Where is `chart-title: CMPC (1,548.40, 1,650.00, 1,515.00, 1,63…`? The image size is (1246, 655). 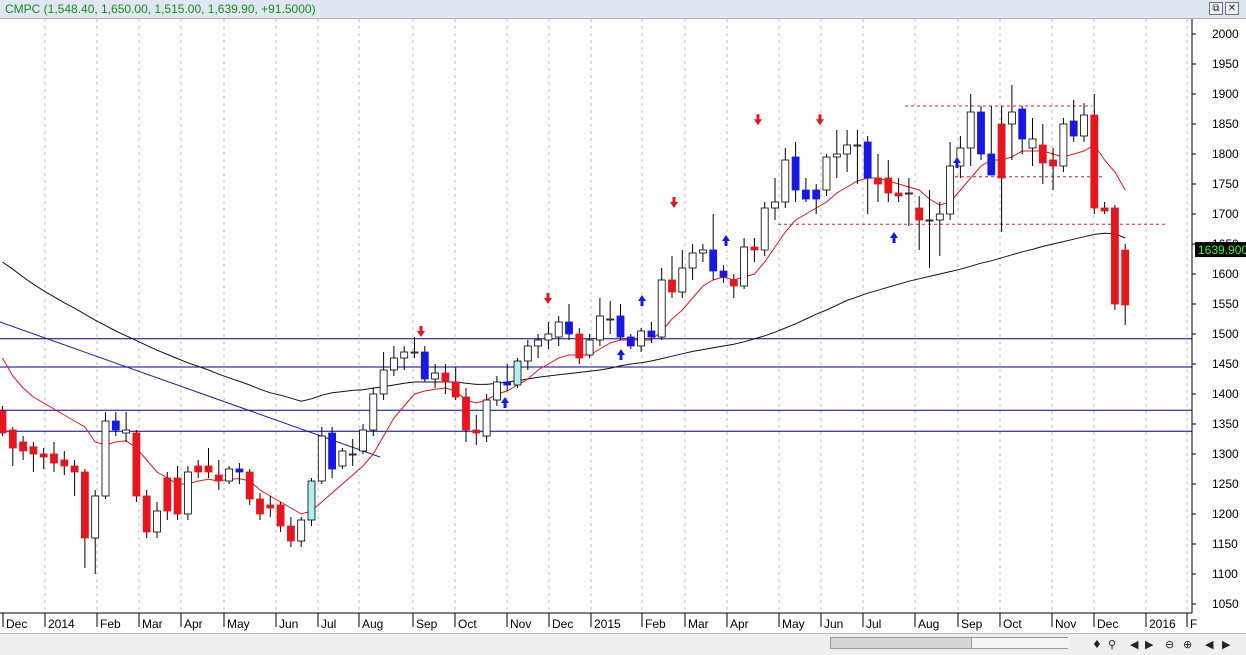 chart-title: CMPC (1,548.40, 1,650.00, 1,515.00, 1,63… is located at coordinates (160, 9).